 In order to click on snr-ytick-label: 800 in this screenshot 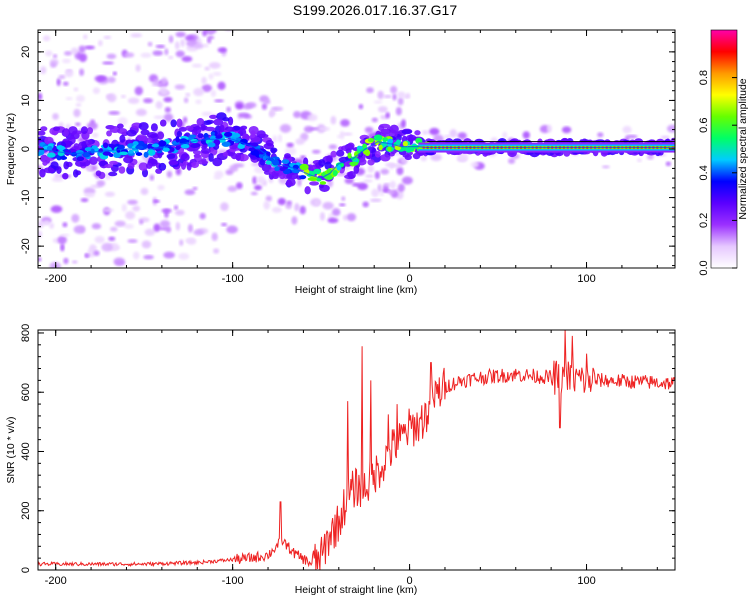, I will do `click(26, 333)`.